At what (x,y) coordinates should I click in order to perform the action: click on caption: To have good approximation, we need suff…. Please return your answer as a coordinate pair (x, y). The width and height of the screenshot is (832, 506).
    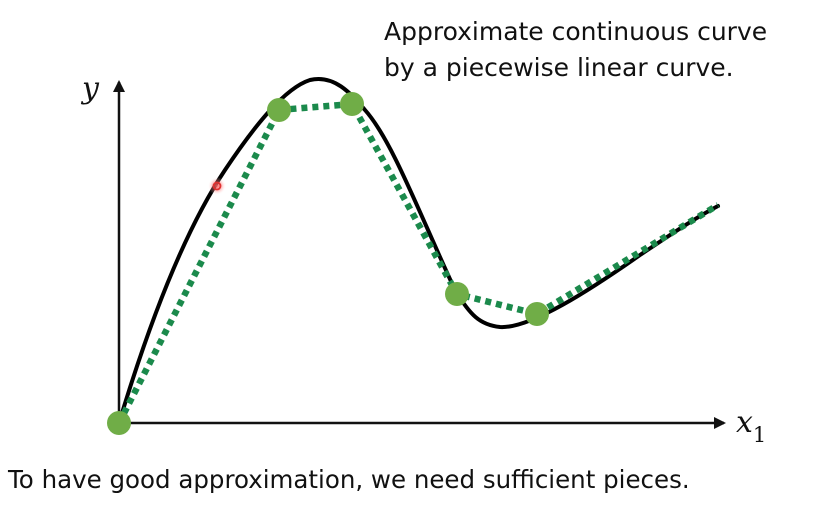
    Looking at the image, I should click on (349, 479).